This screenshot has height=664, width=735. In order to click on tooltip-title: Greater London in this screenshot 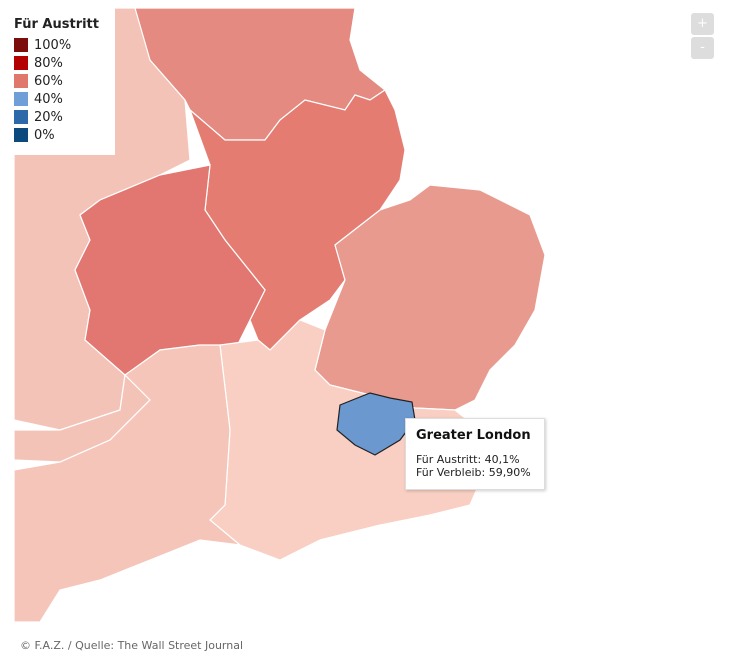, I will do `click(473, 435)`.